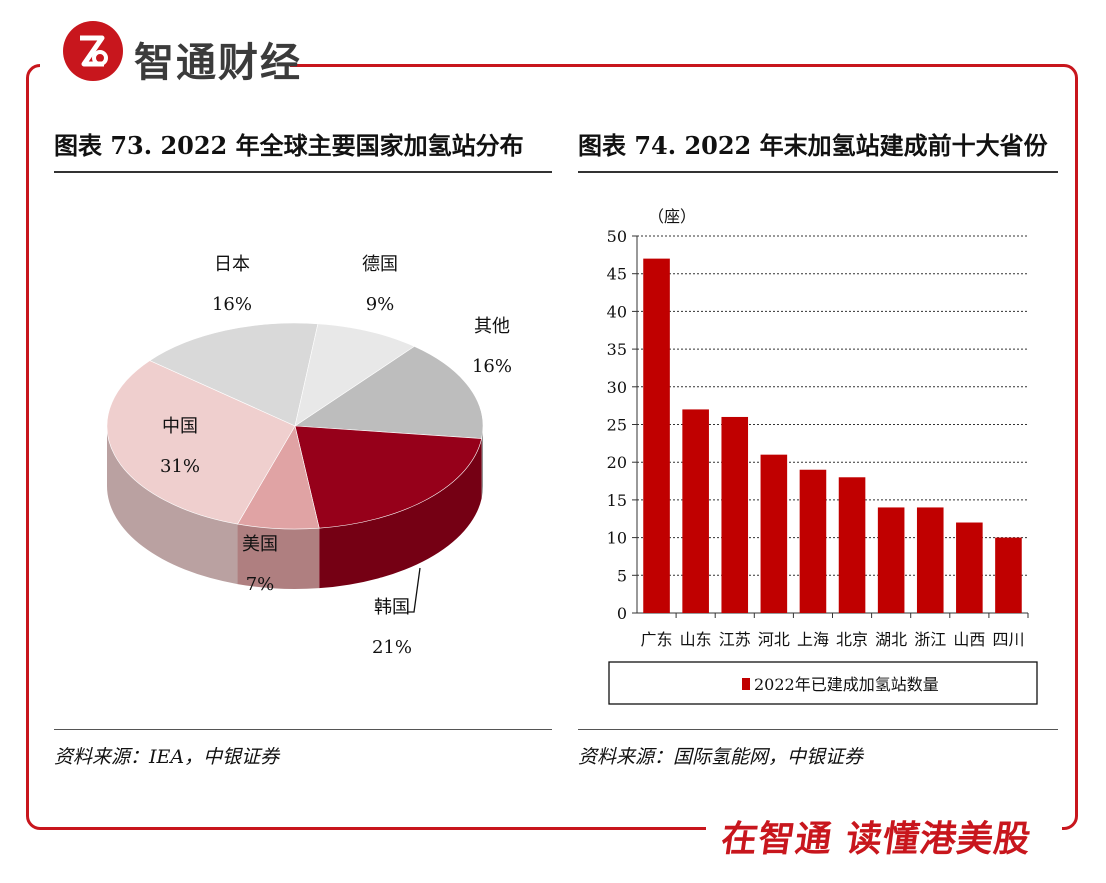  Describe the element at coordinates (93, 51) in the screenshot. I see `zhitong-logo-icon` at that location.